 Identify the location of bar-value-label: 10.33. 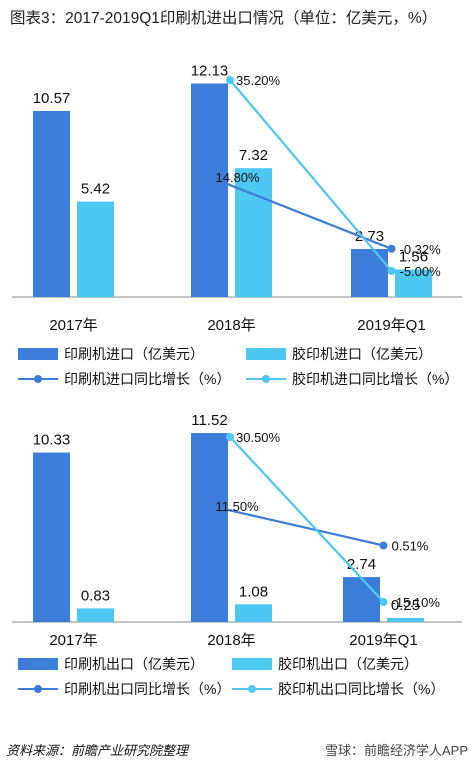
(52, 440).